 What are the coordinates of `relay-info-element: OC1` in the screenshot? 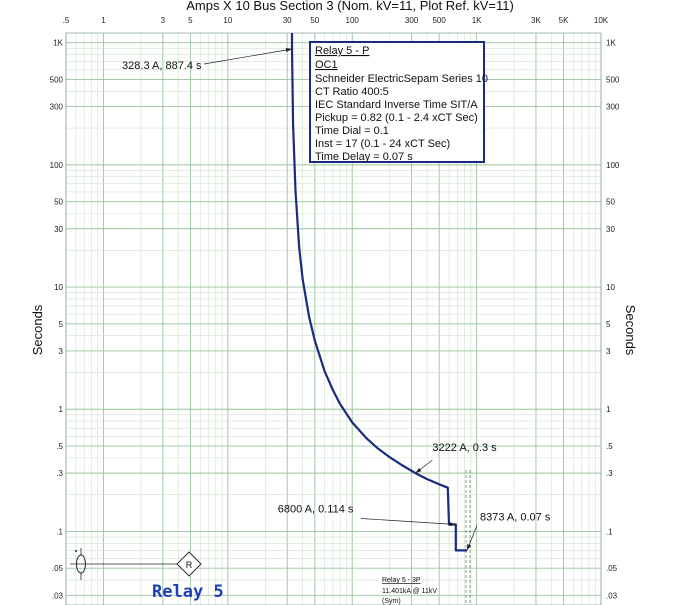 It's located at (326, 65).